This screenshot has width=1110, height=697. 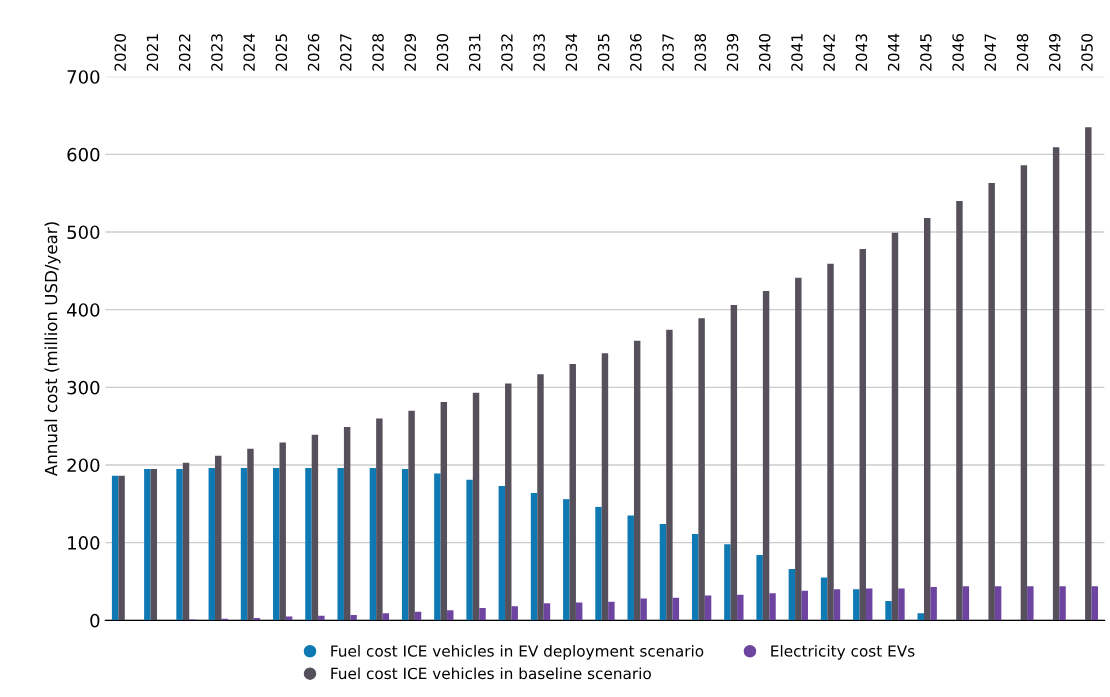 What do you see at coordinates (507, 52) in the screenshot?
I see `x-tick-label: 2032` at bounding box center [507, 52].